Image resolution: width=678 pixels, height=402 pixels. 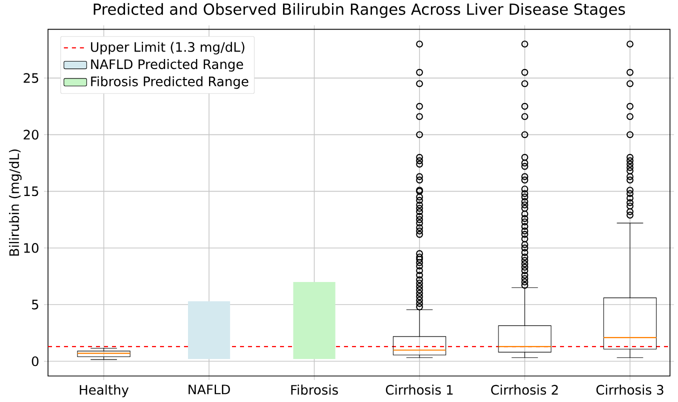 I want to click on y-tick-label: 25, so click(x=31, y=78).